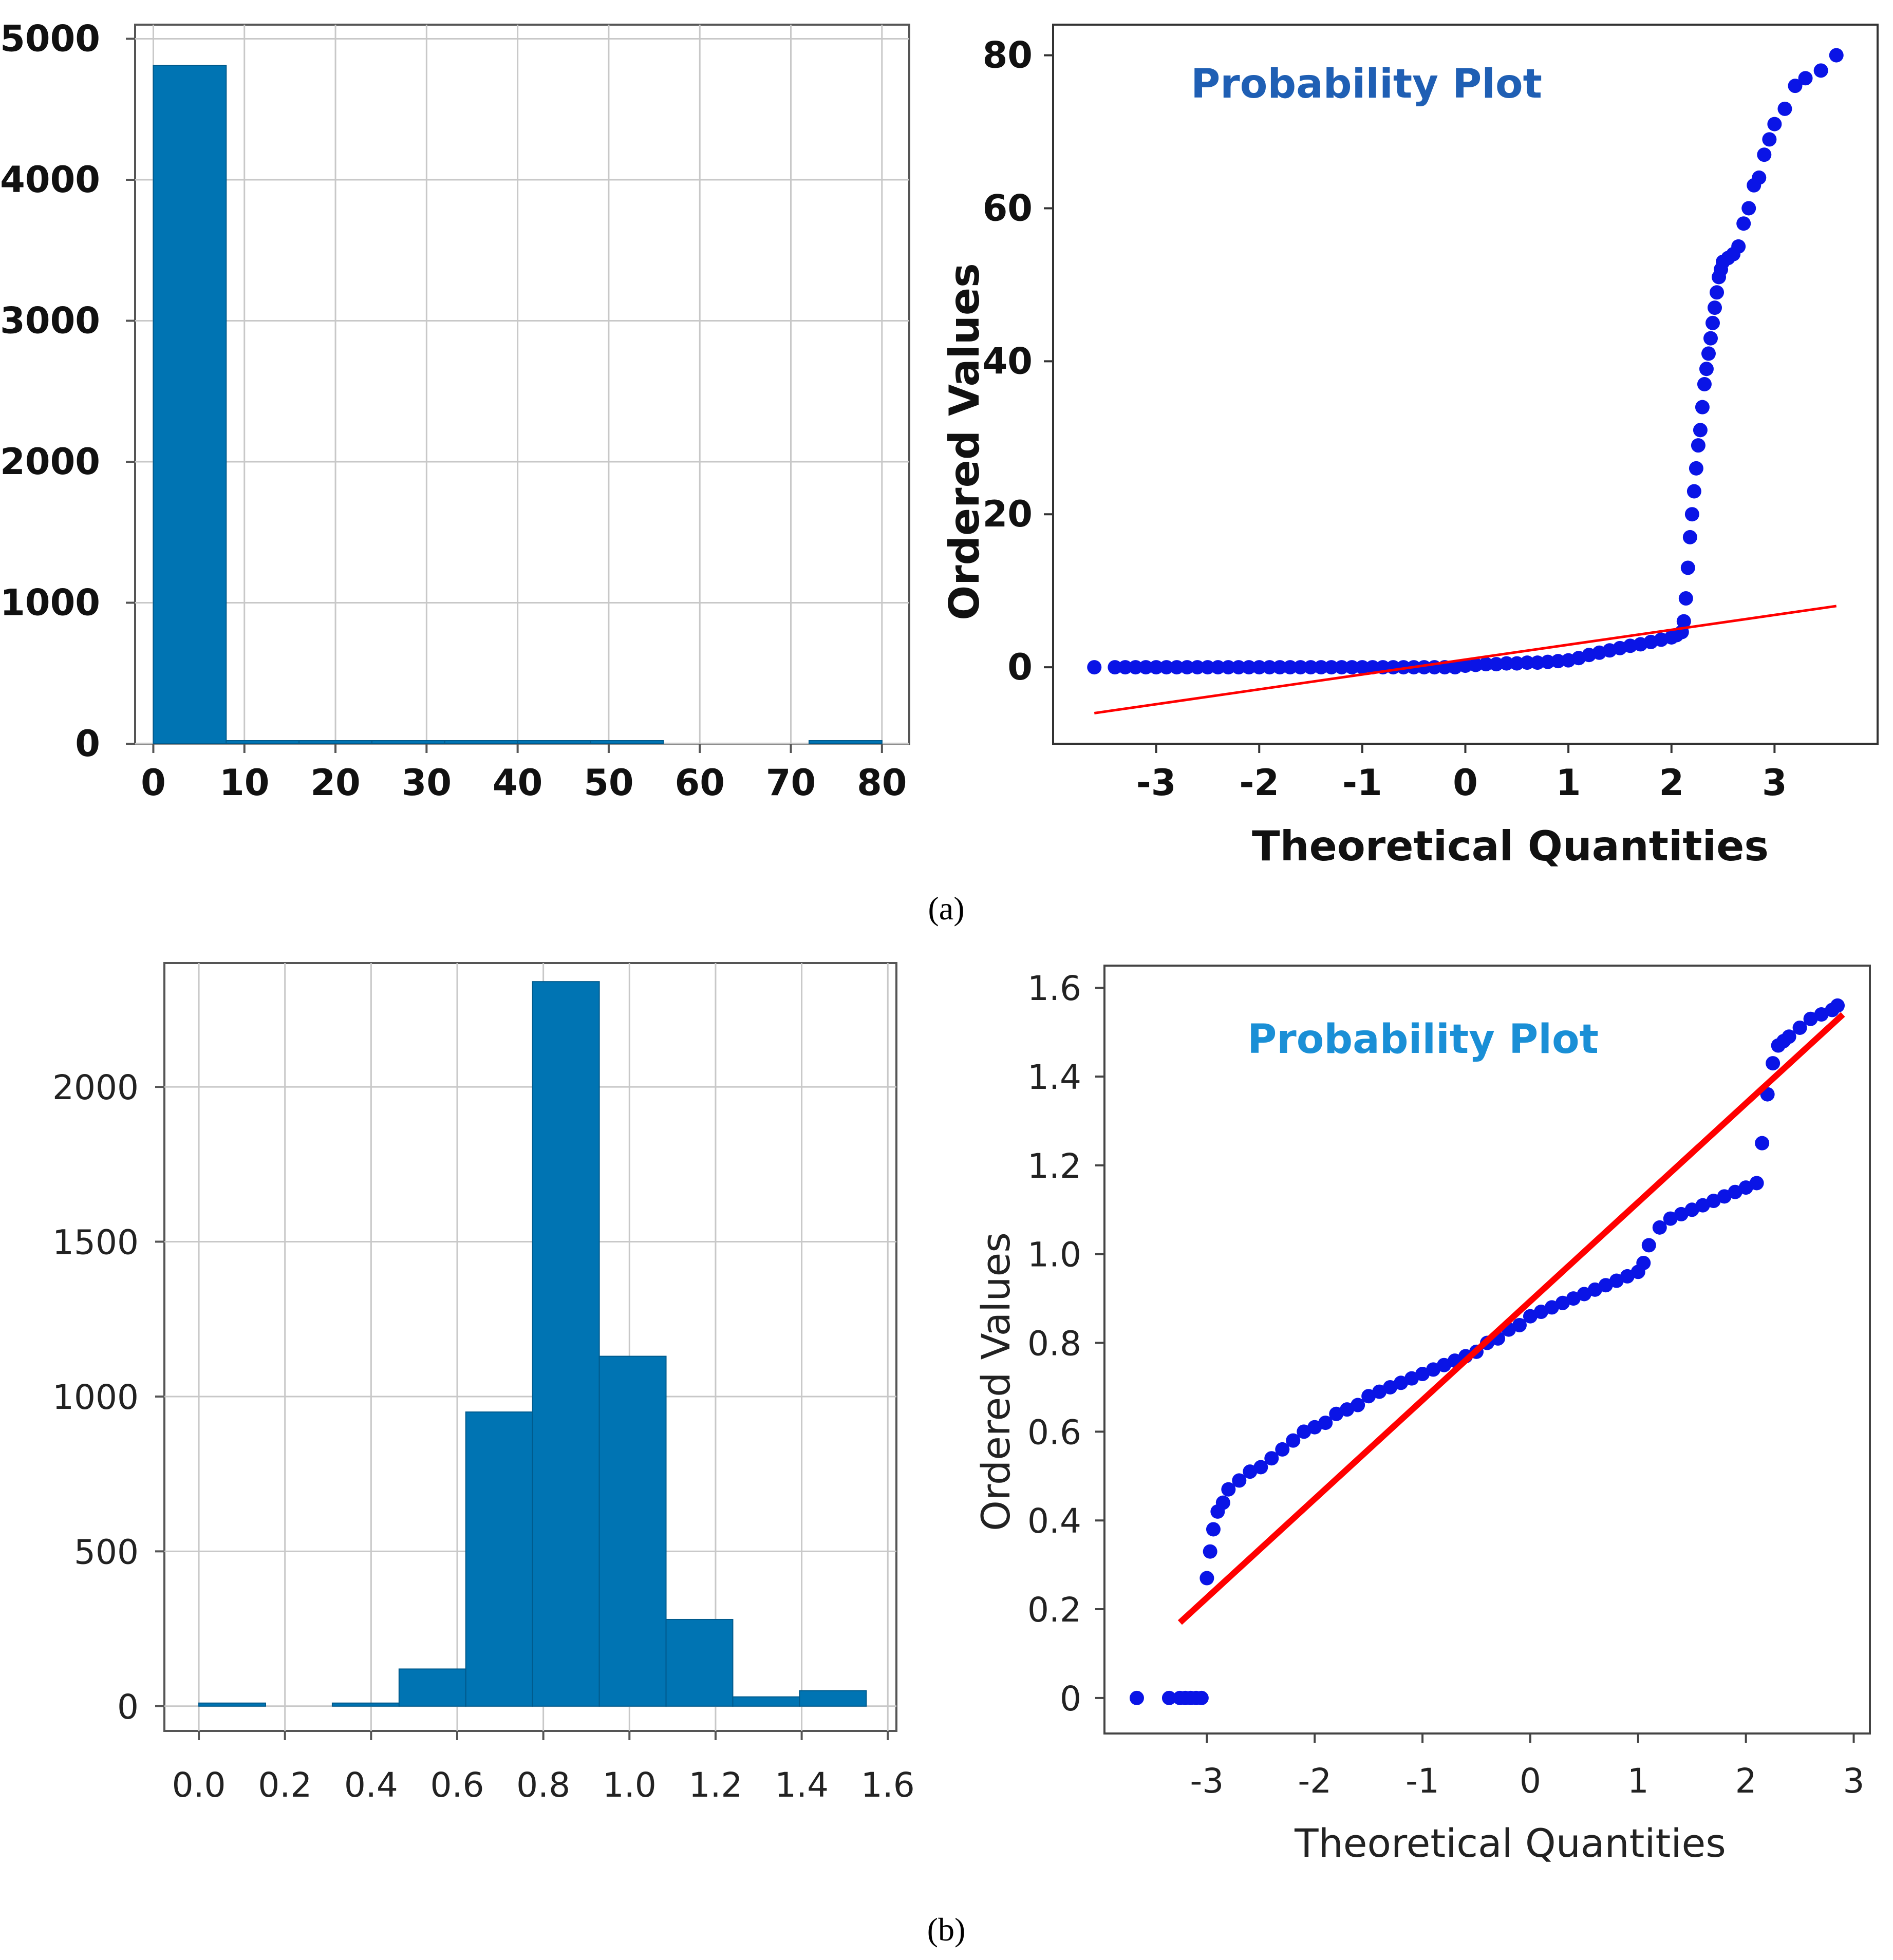 Image resolution: width=1893 pixels, height=1960 pixels. Describe the element at coordinates (1070, 1699) in the screenshot. I see `y-tick-label: 0` at that location.